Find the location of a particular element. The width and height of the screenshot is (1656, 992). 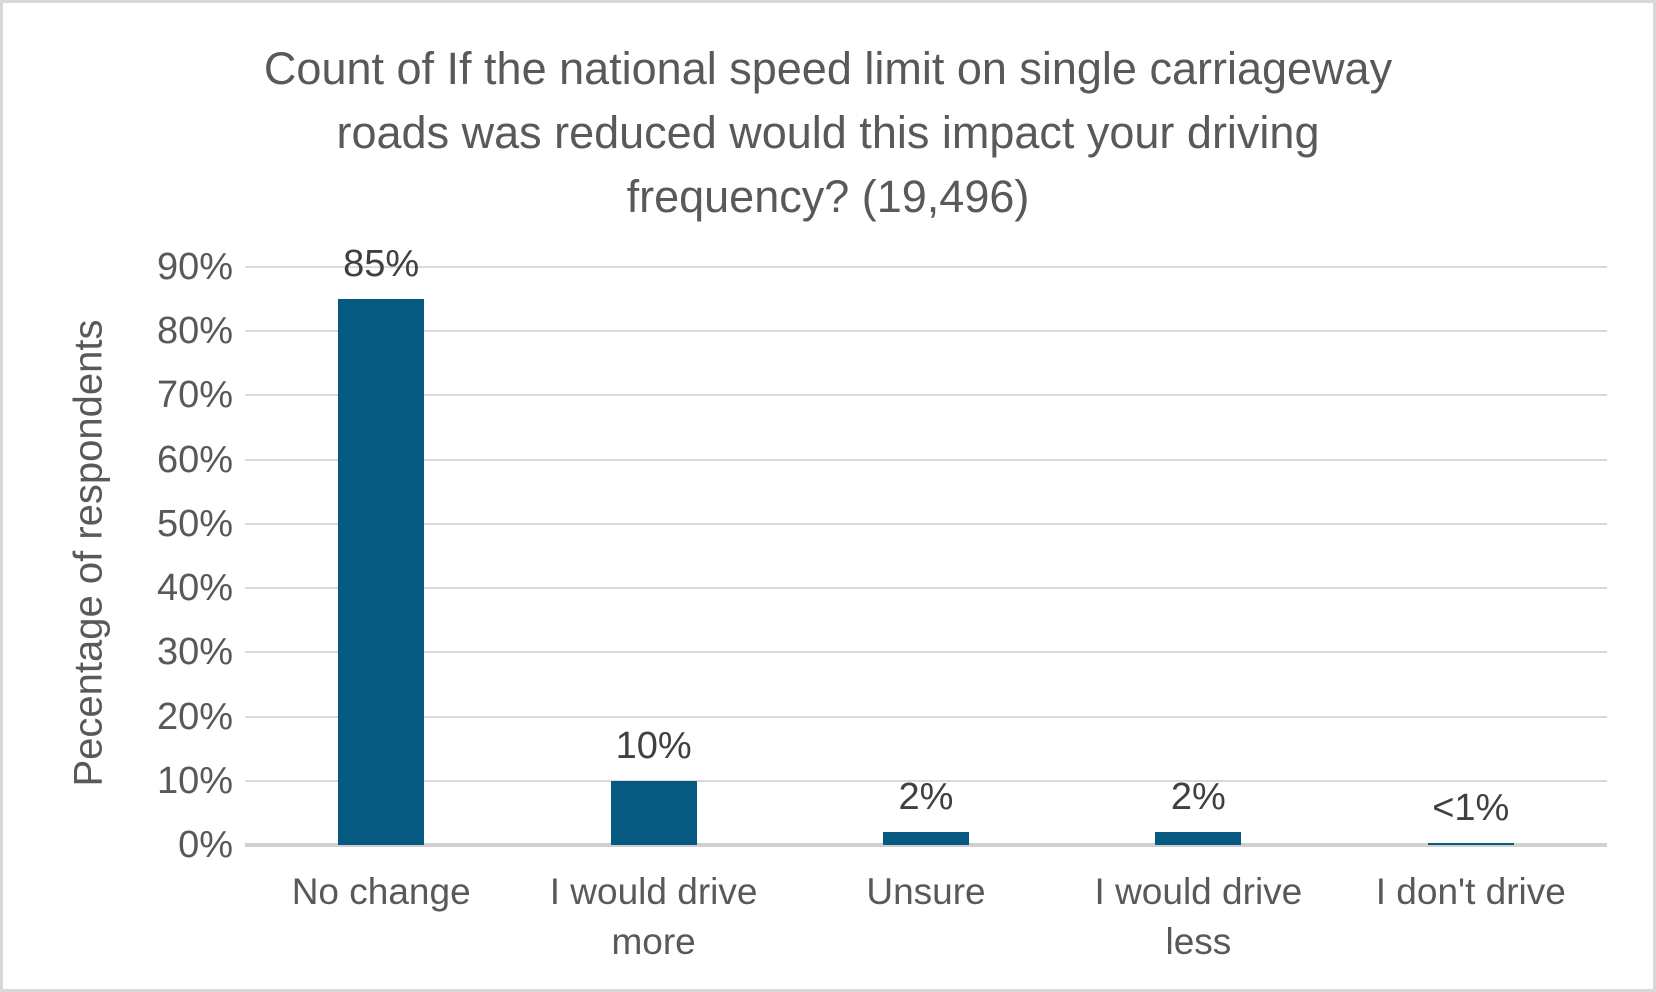

y-tick-label: 30% is located at coordinates (194, 652).